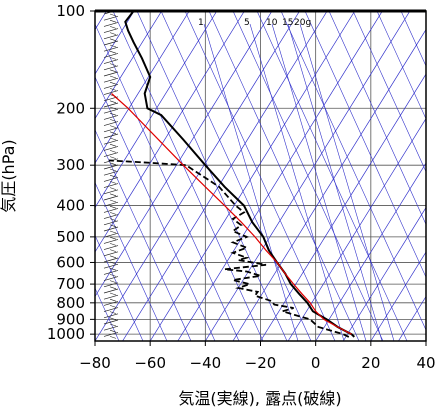 The height and width of the screenshot is (415, 436). I want to click on y-tick-label: 500, so click(70, 237).